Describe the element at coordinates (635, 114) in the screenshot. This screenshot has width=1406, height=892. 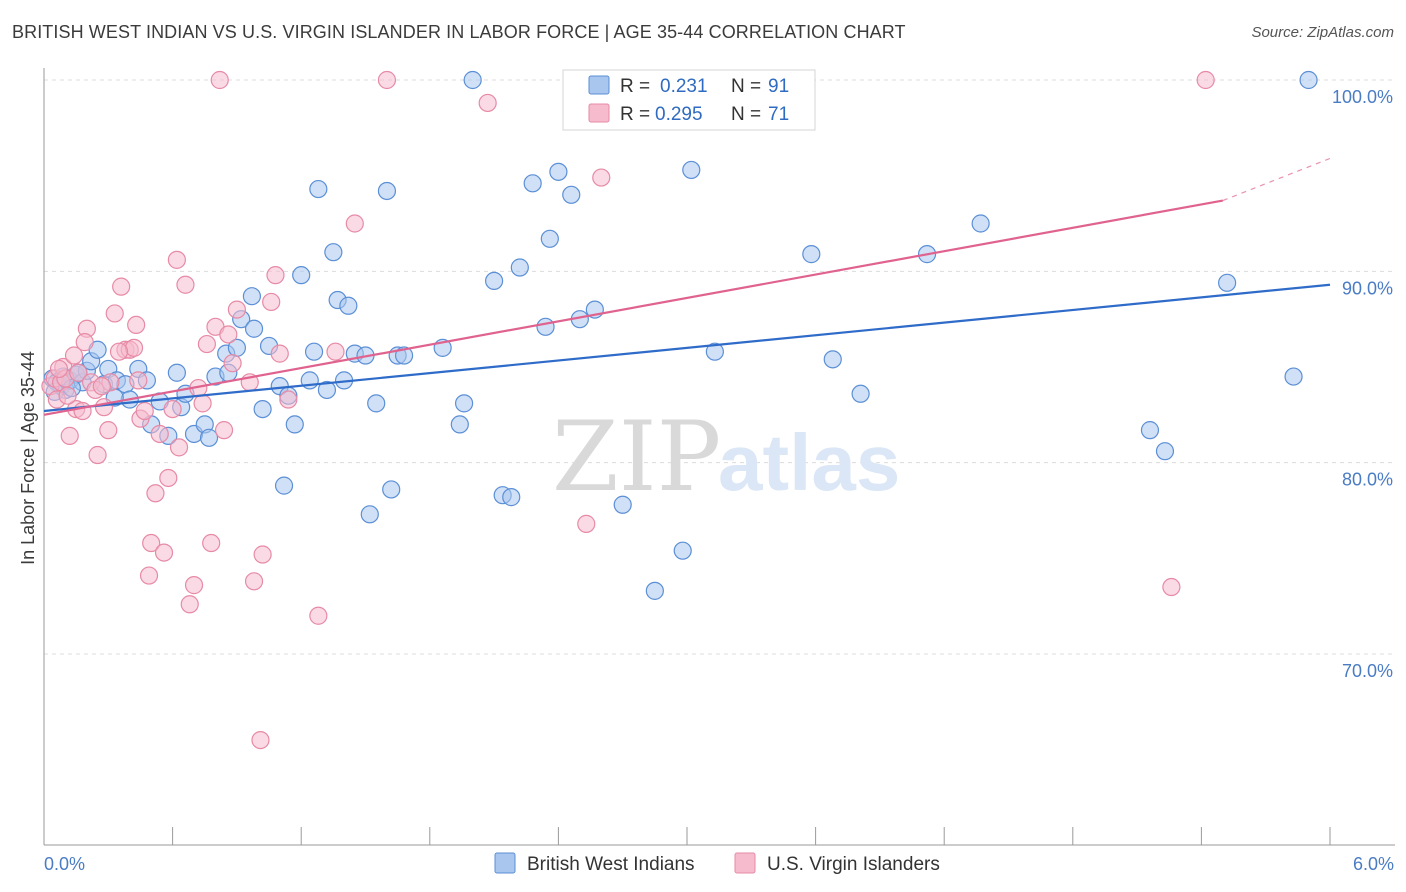
I see `stats-pink-r-label: R =` at that location.